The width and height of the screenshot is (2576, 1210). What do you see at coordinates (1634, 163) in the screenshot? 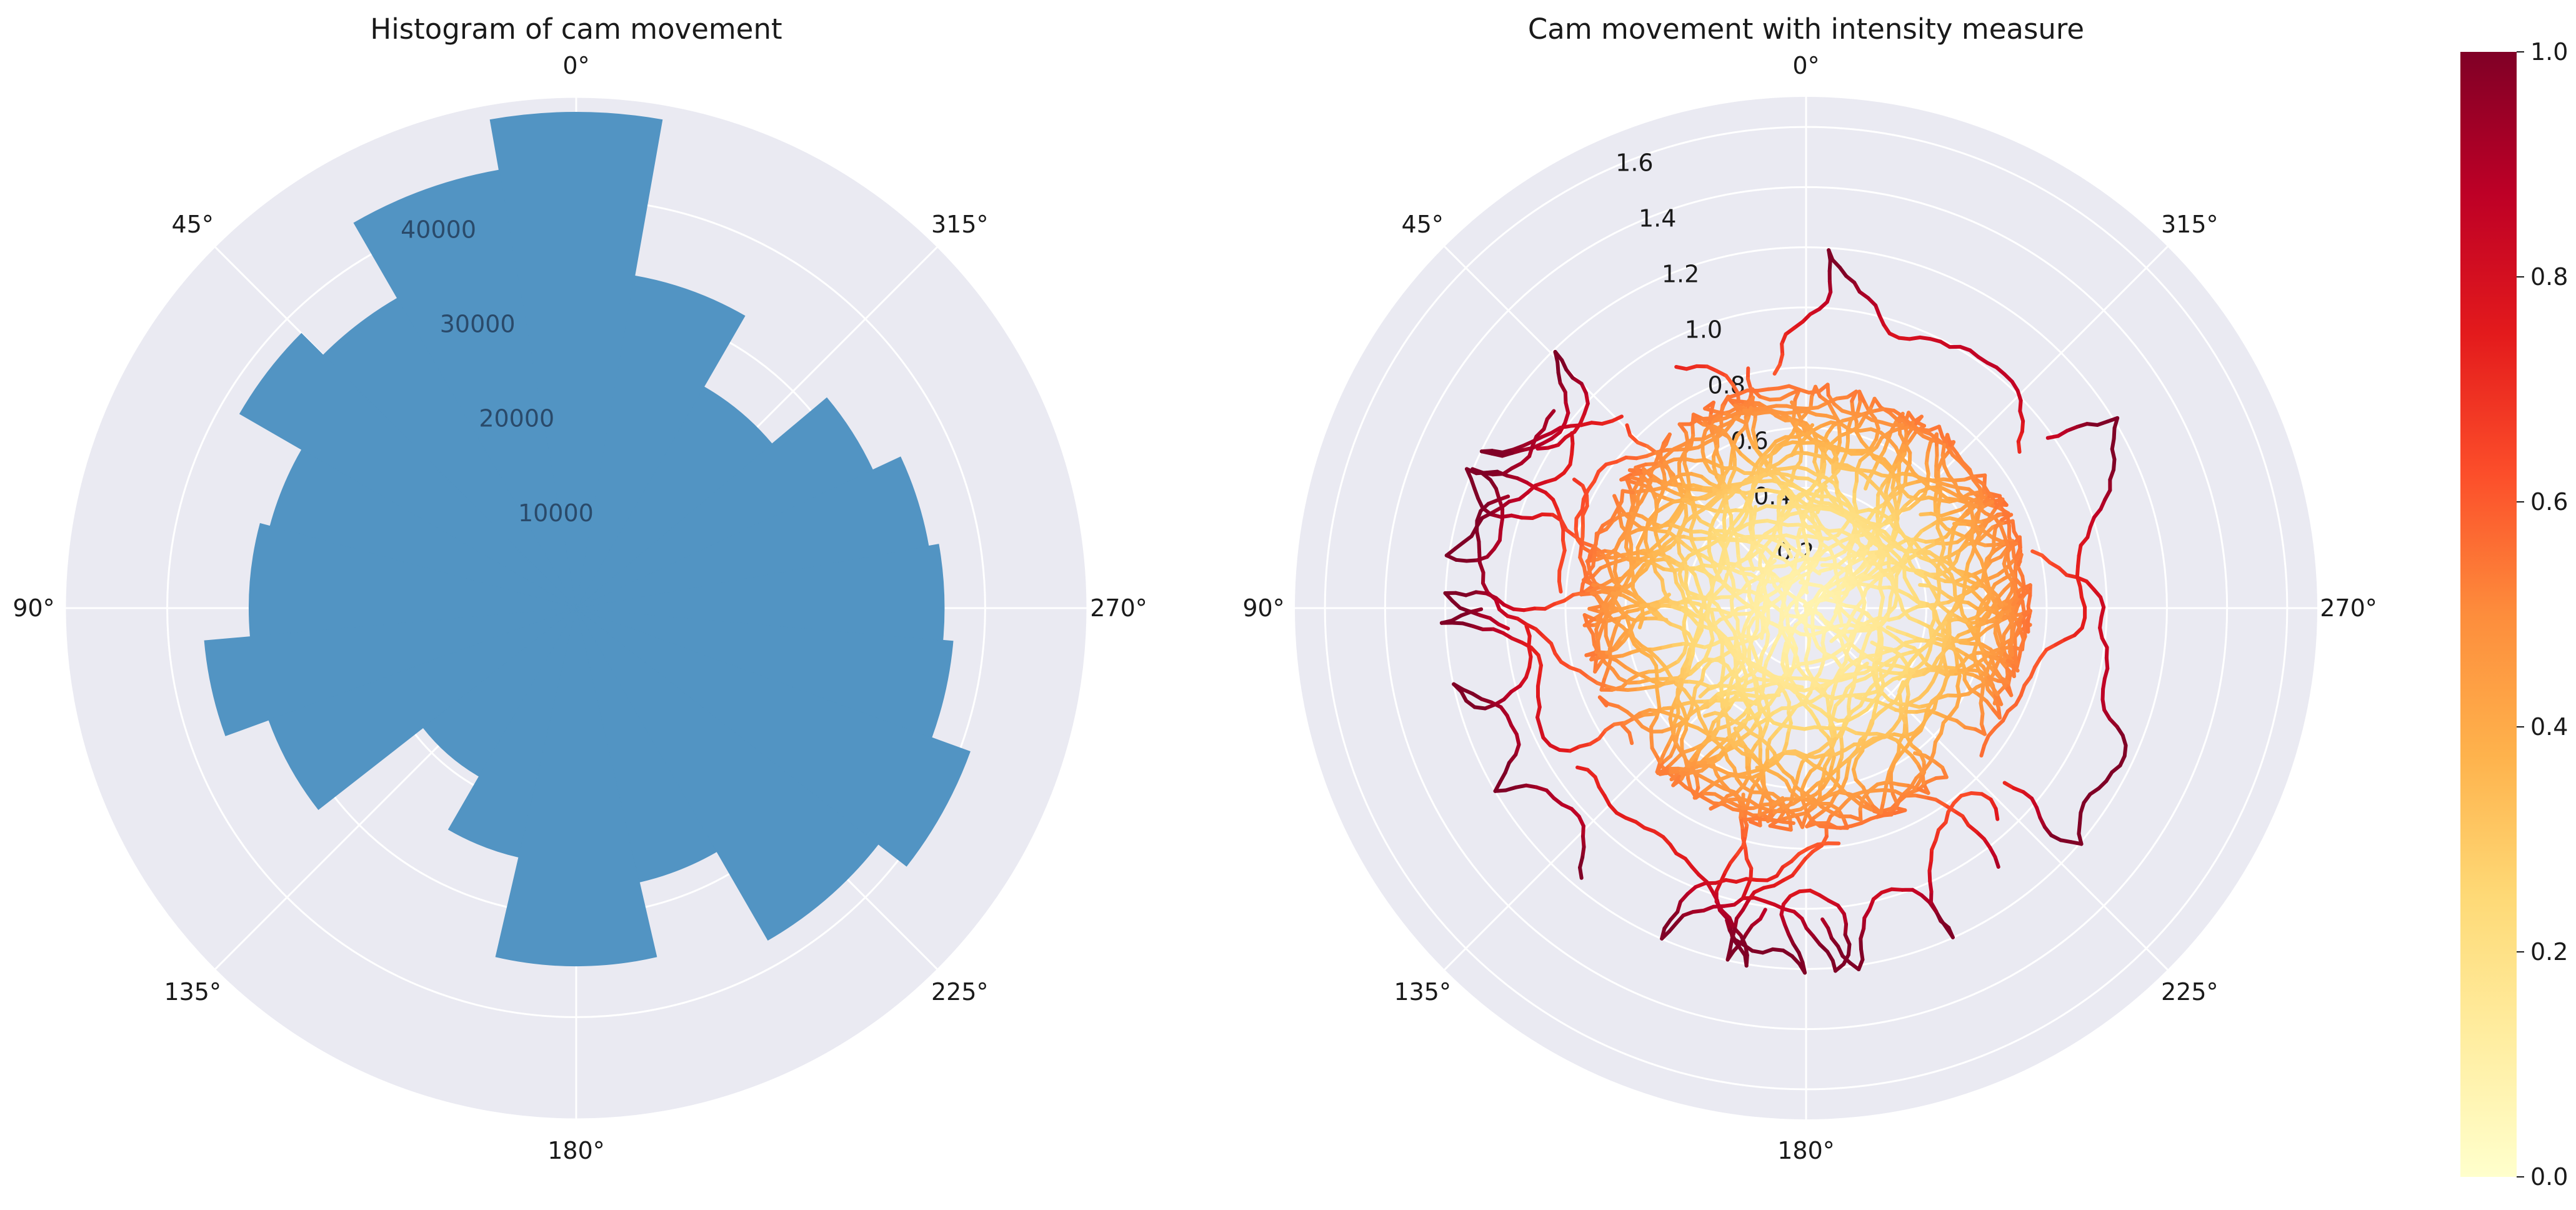
I see `radial-tick-label: 1.6` at bounding box center [1634, 163].